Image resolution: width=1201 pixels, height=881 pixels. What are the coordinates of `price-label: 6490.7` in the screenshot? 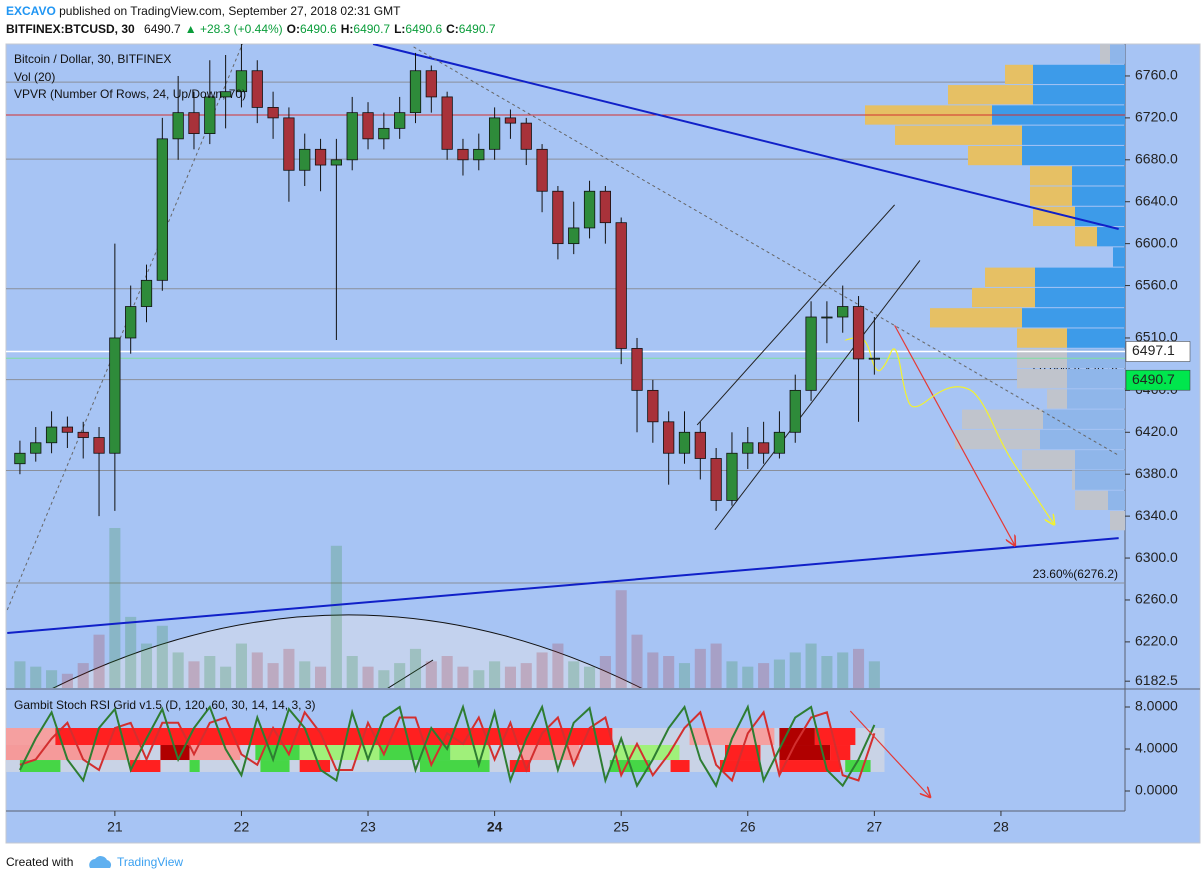 It's located at (1153, 379).